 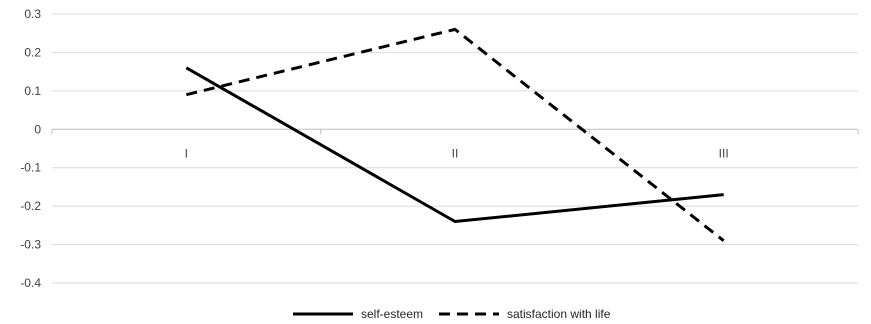 What do you see at coordinates (30, 168) in the screenshot?
I see `y-tick-label: -0.1` at bounding box center [30, 168].